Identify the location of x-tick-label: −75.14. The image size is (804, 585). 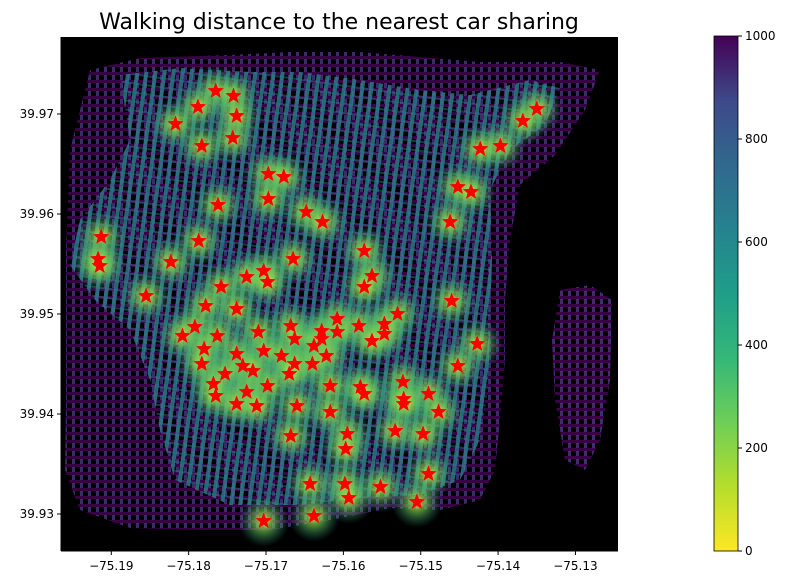
(498, 566).